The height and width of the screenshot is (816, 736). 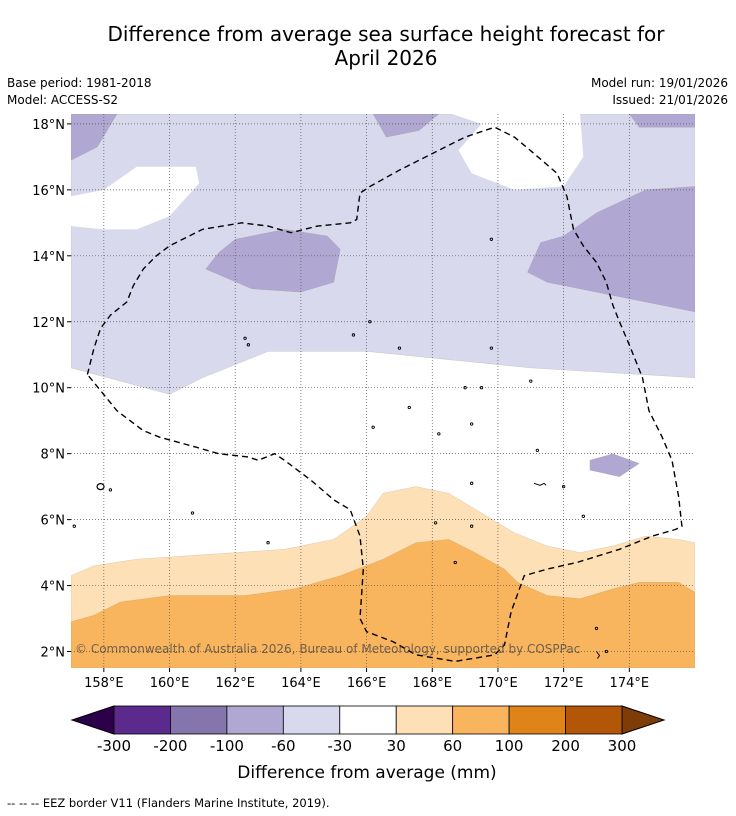 I want to click on y-tick-label-2: 2°N, so click(x=53, y=653).